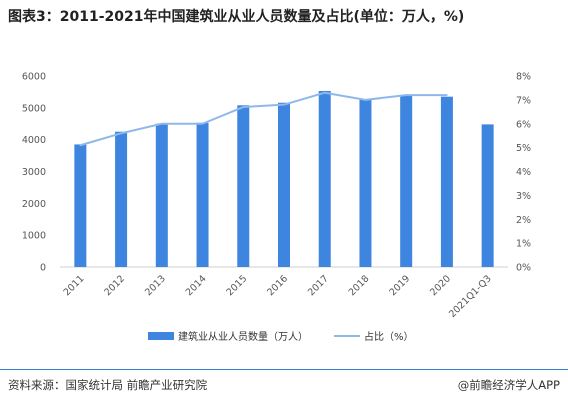  Describe the element at coordinates (523, 196) in the screenshot. I see `y-right-tick-label: 3%` at that location.